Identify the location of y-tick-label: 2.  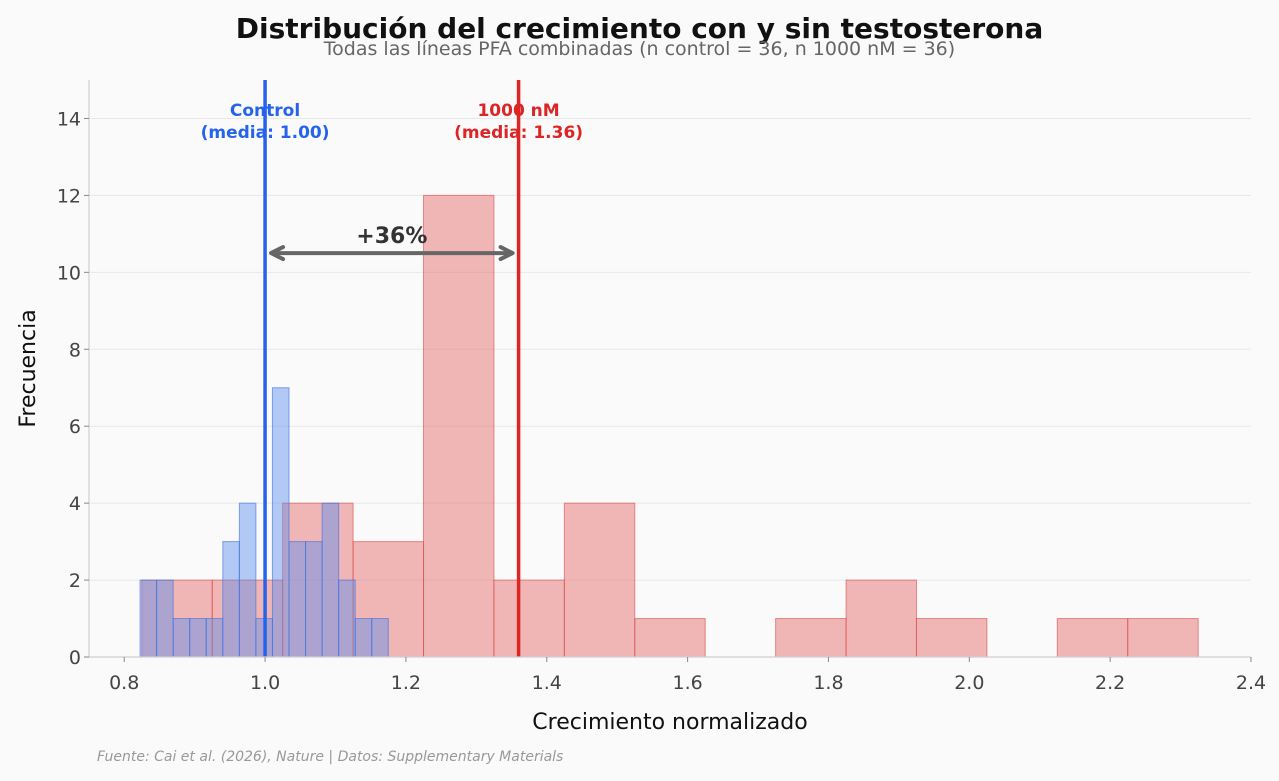
(75, 581).